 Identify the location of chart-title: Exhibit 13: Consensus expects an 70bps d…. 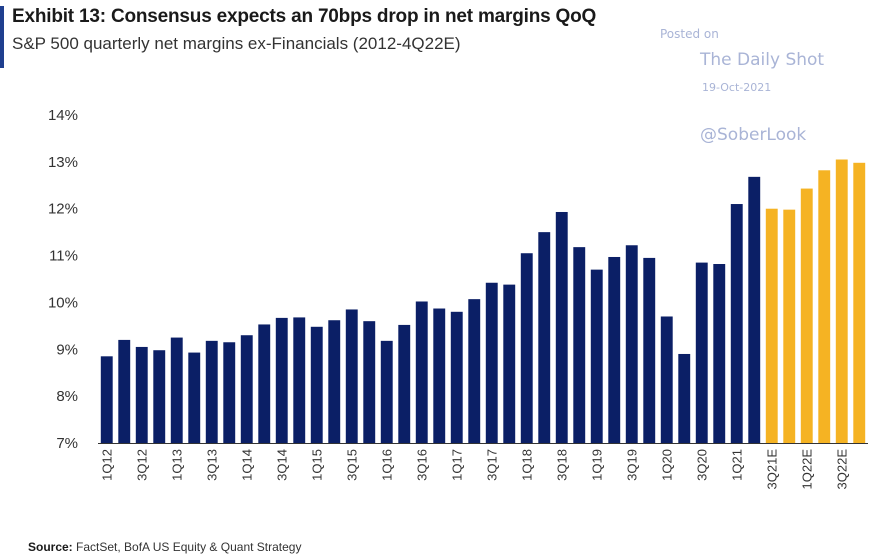
(304, 16).